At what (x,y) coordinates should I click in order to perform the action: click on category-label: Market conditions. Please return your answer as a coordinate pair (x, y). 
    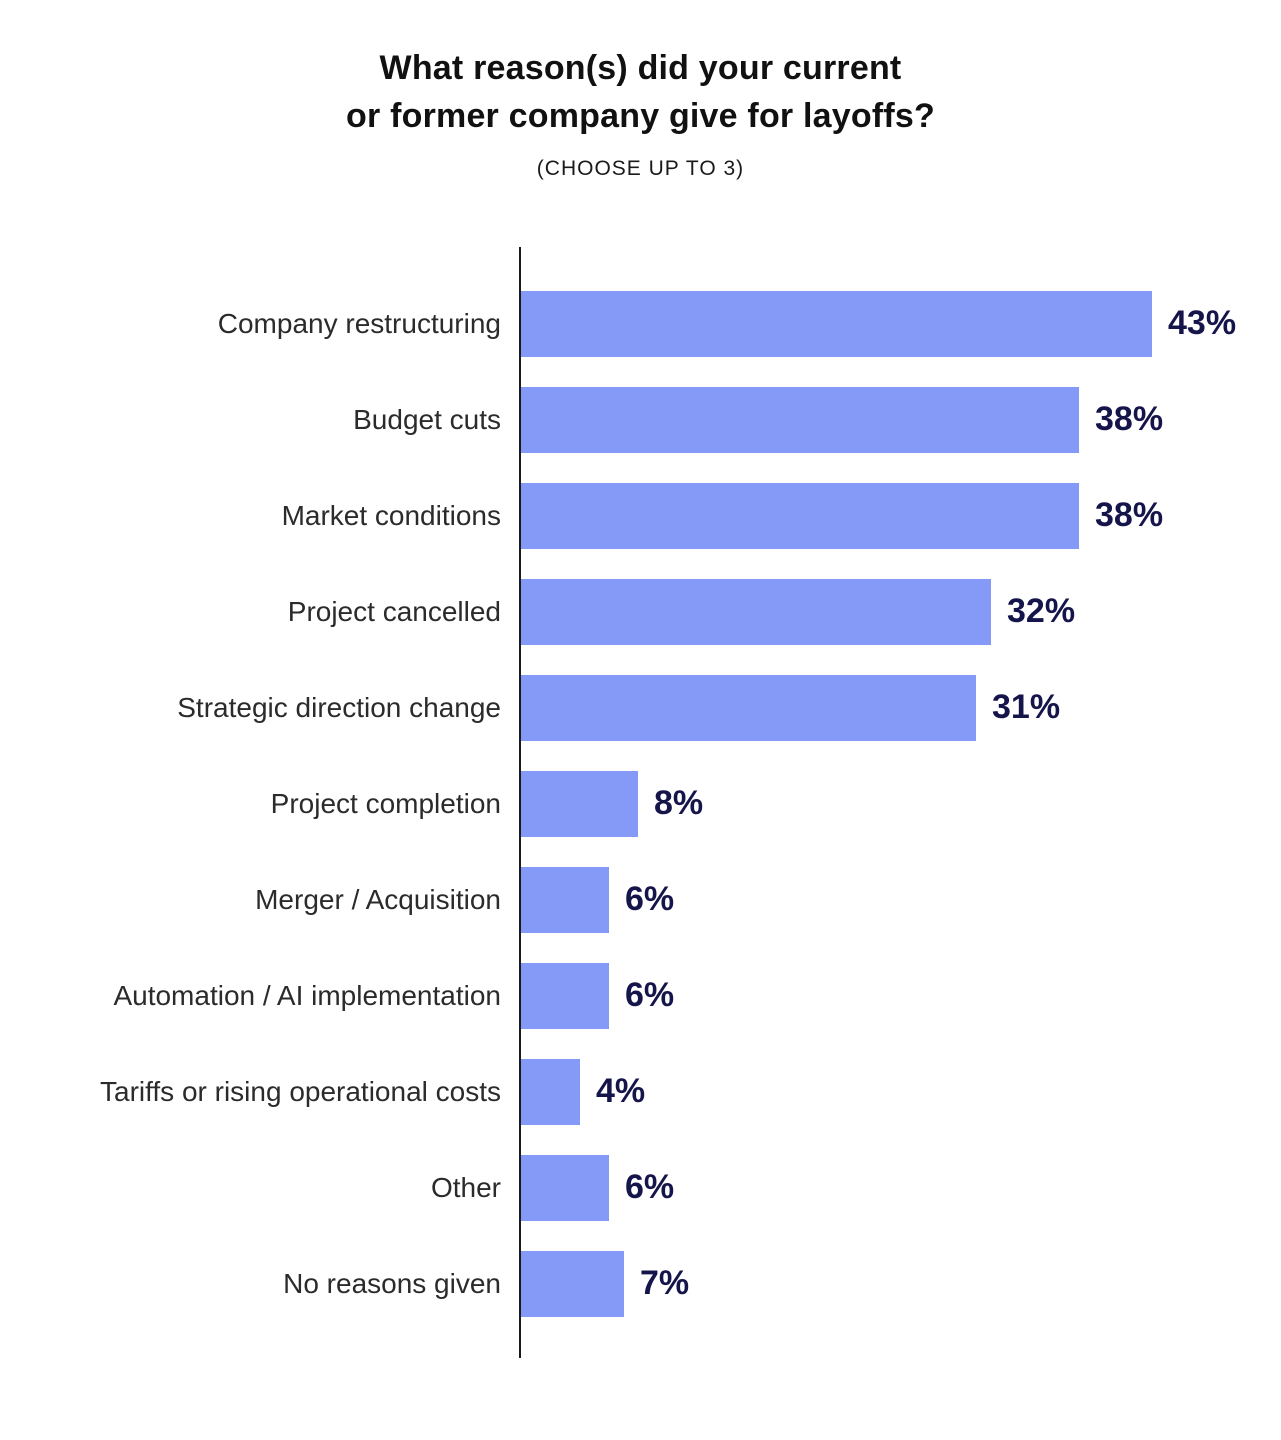
    Looking at the image, I should click on (391, 515).